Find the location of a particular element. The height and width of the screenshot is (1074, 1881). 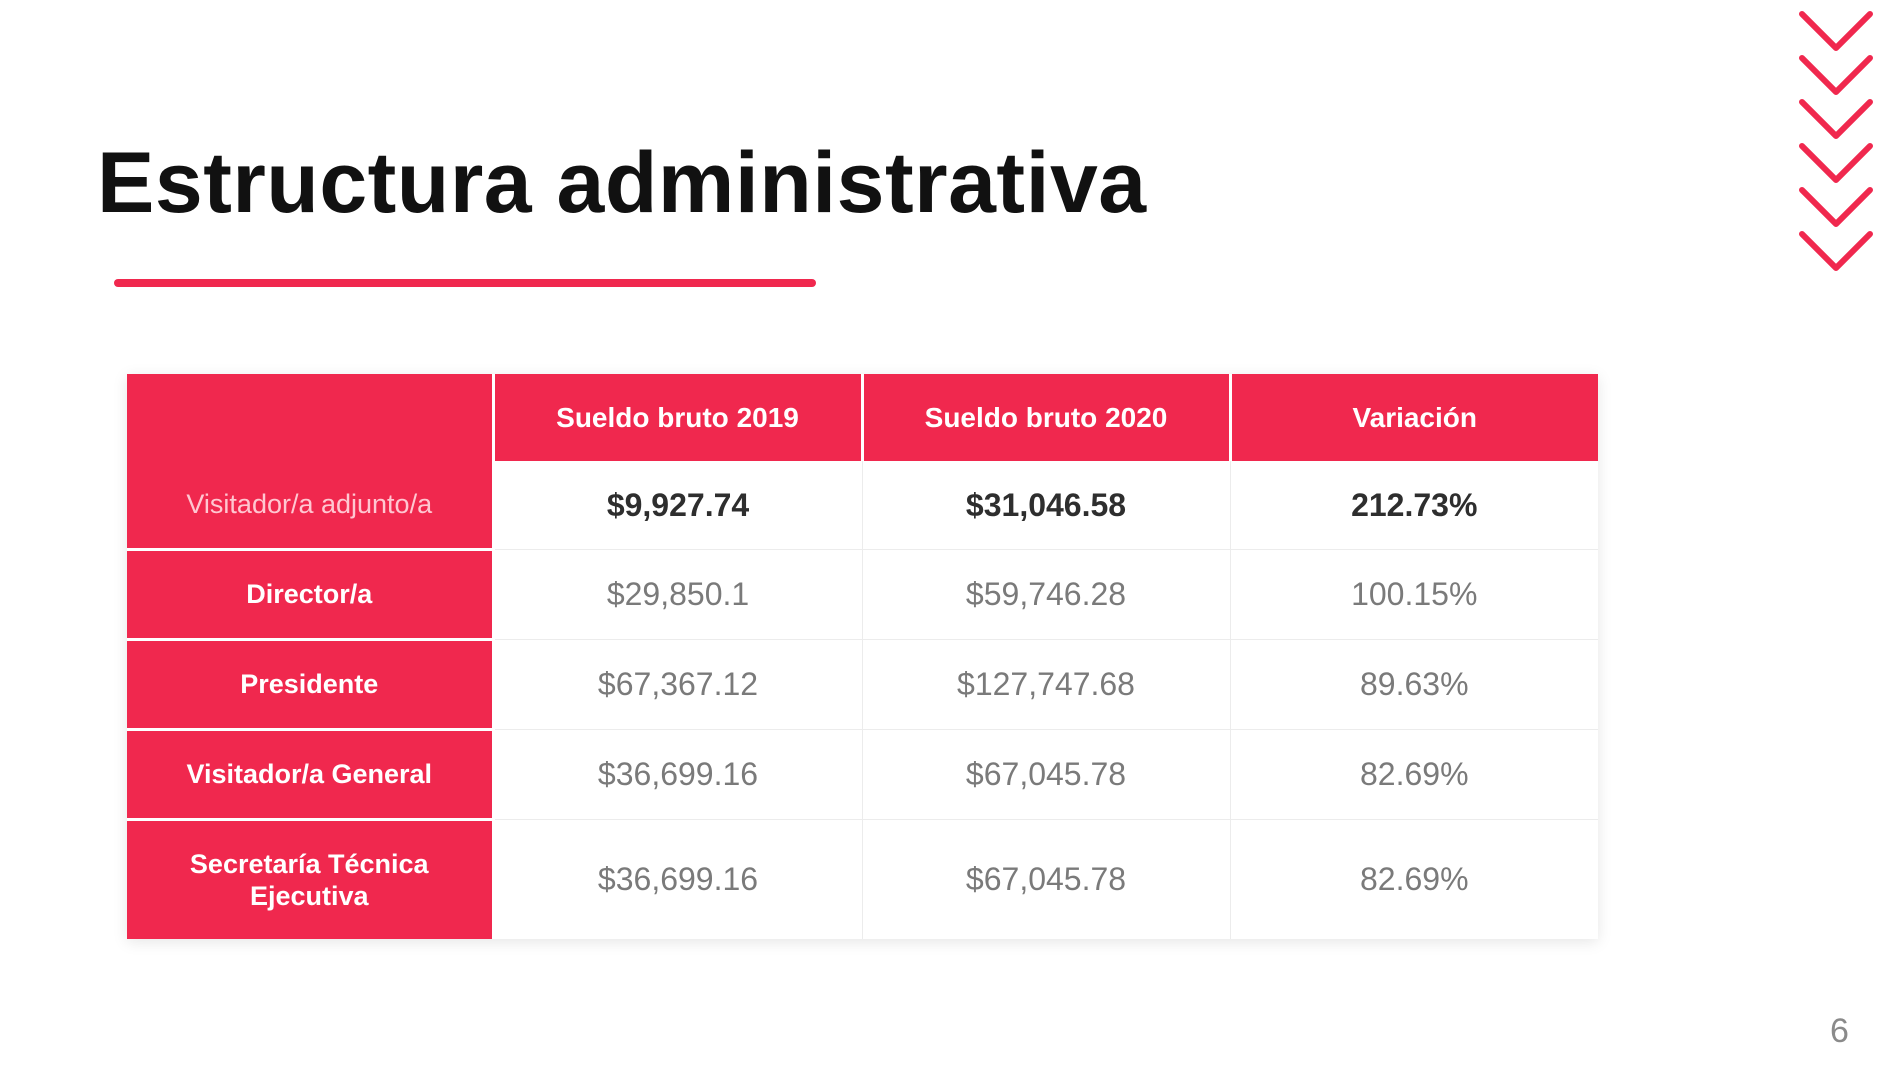

table-row: Presidente $67,367.12 $127,747.68 89.63% is located at coordinates (862, 685).